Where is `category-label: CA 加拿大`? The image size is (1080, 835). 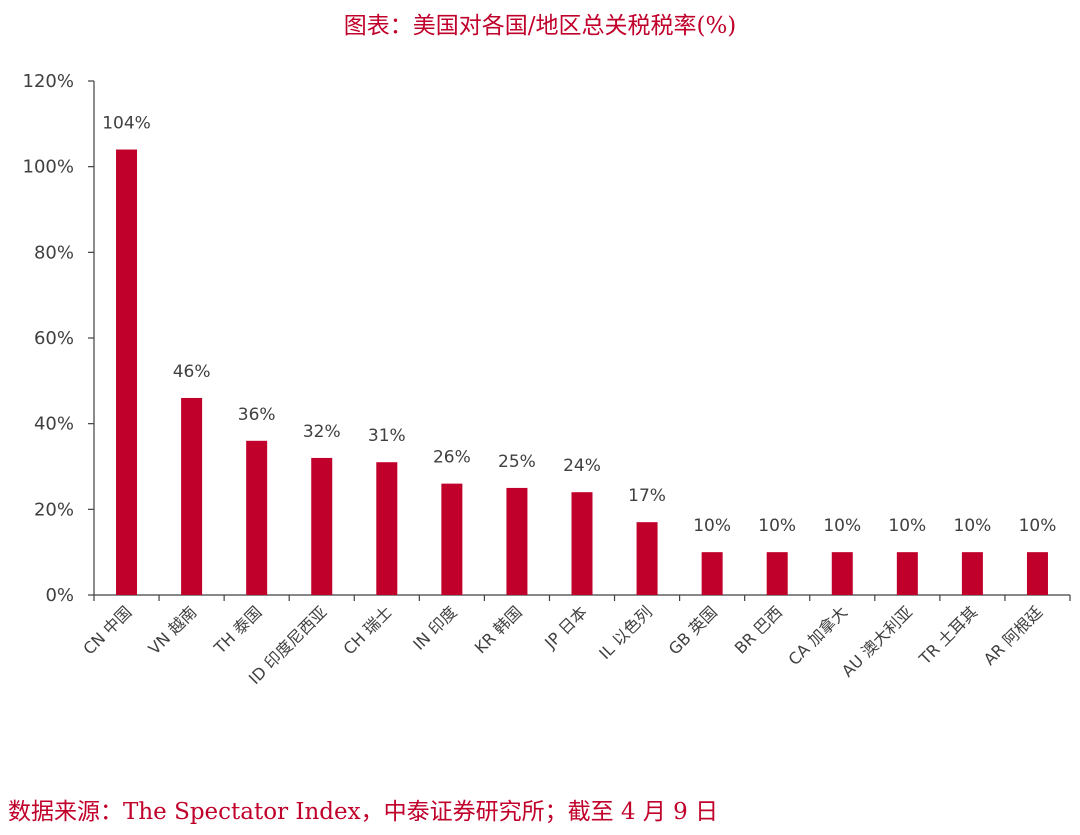 category-label: CA 加拿大 is located at coordinates (817, 635).